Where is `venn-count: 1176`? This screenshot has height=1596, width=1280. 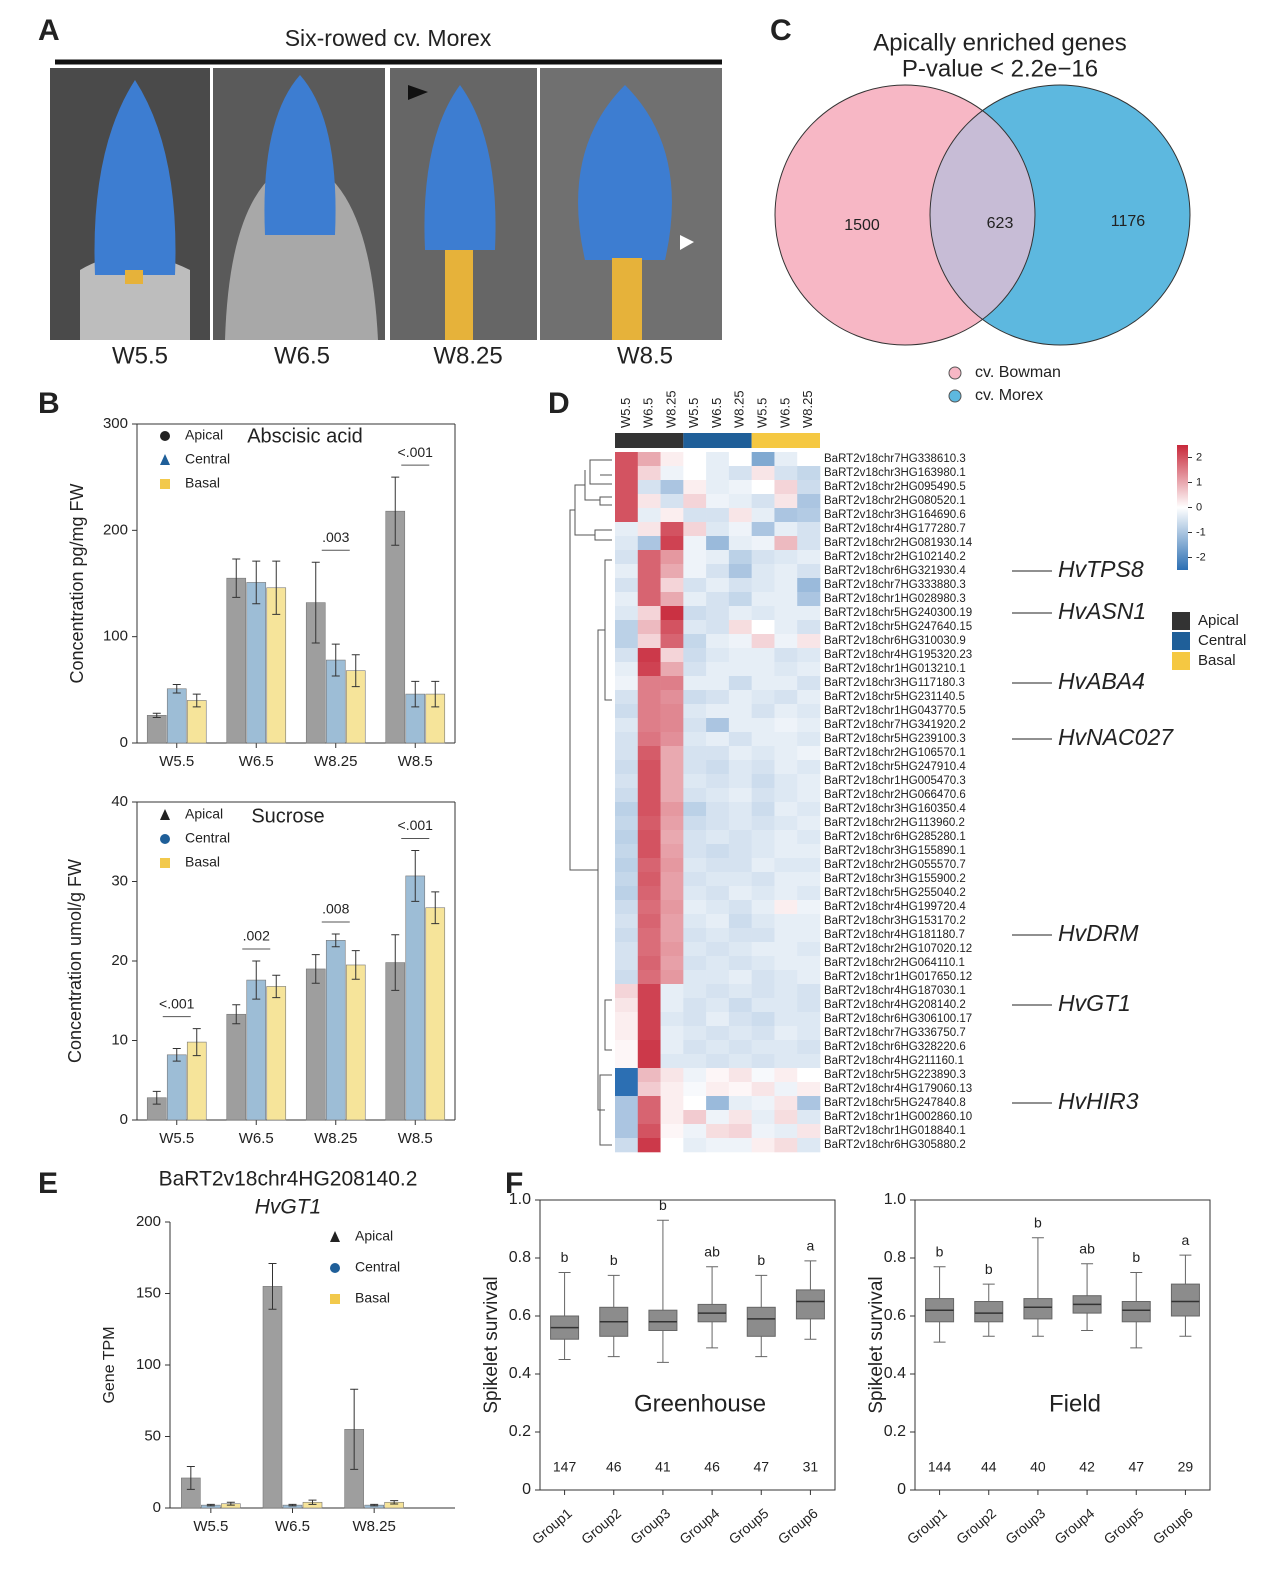 venn-count: 1176 is located at coordinates (1128, 221).